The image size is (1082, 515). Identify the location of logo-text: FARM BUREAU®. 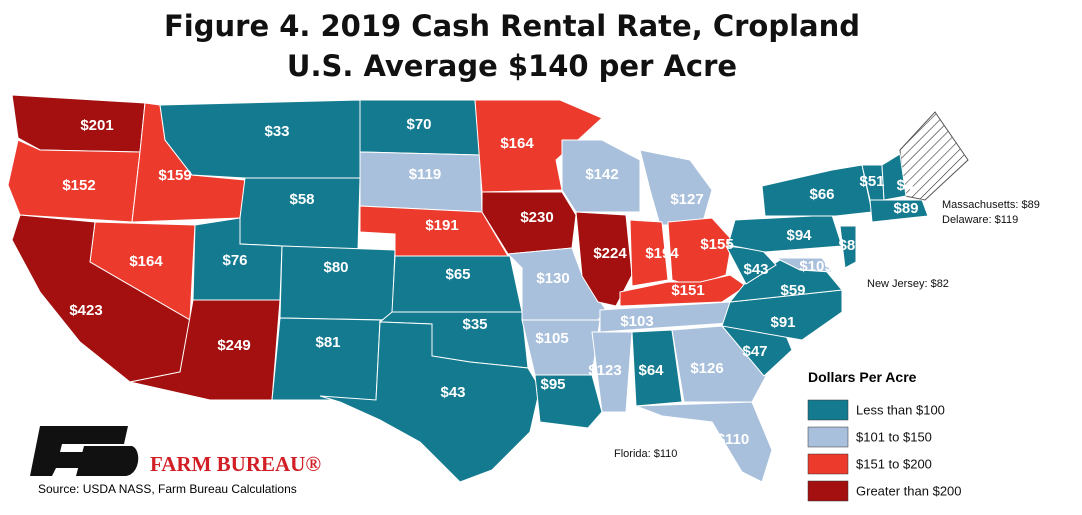
(235, 464).